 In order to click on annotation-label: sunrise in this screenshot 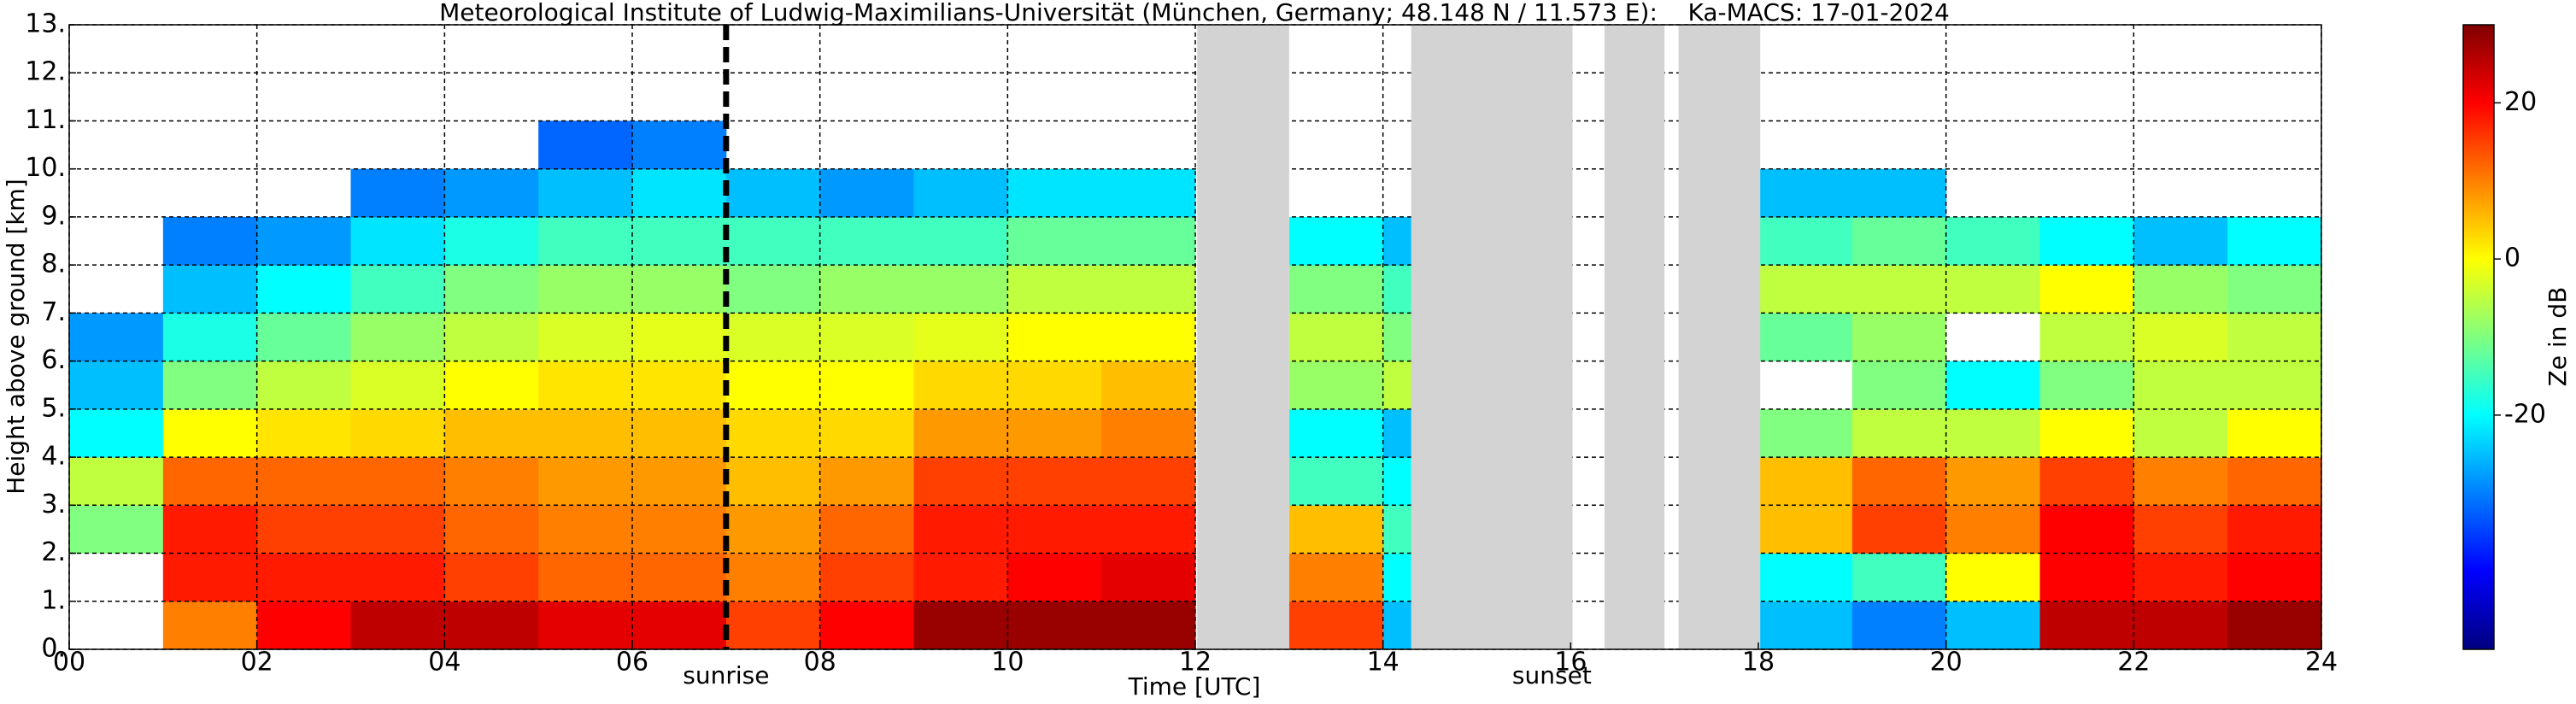, I will do `click(726, 675)`.